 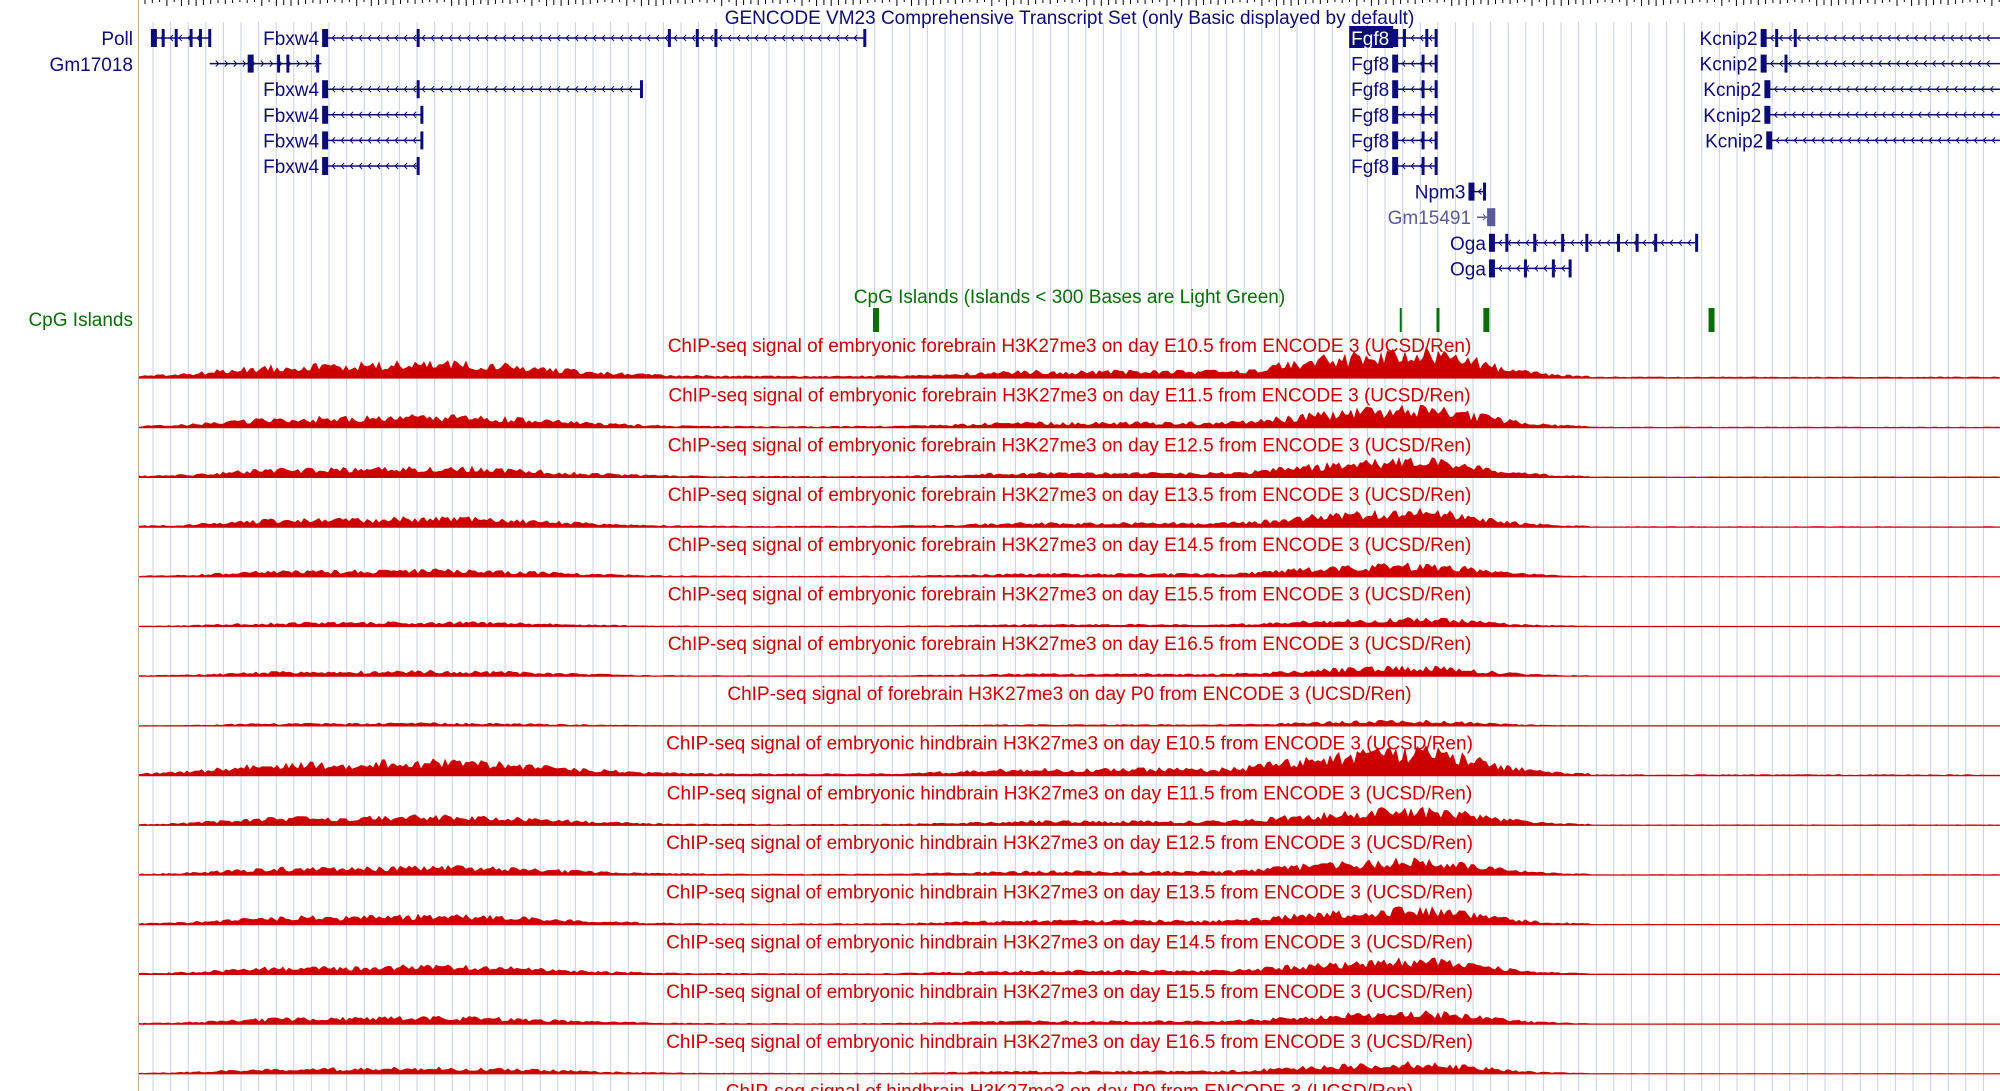 What do you see at coordinates (1429, 218) in the screenshot?
I see `gene-label: Gm15491` at bounding box center [1429, 218].